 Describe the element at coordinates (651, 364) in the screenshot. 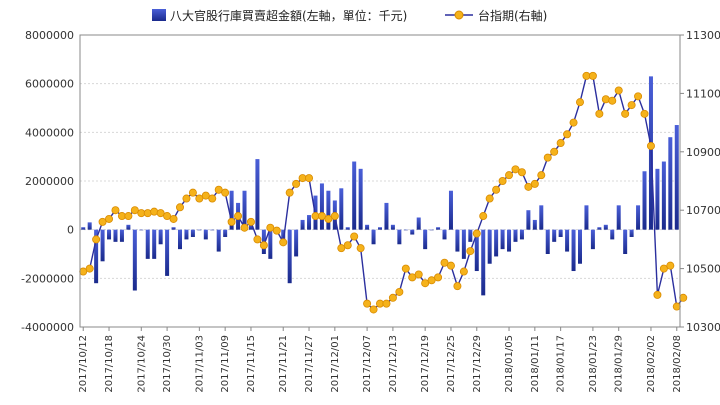

I see `x-tick-label: 2018/02/02` at that location.